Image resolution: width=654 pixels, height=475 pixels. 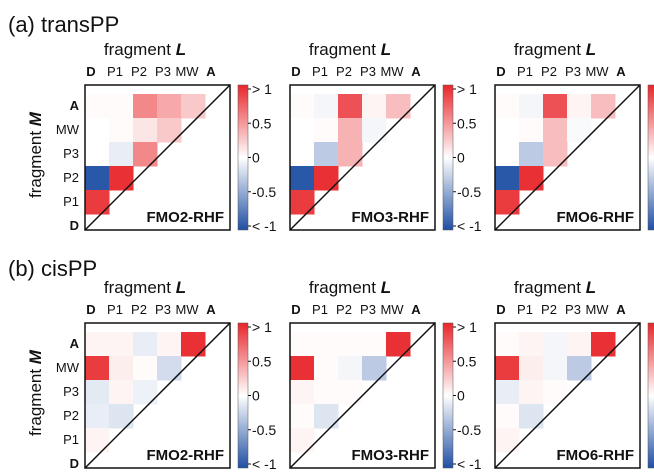 What do you see at coordinates (262, 123) in the screenshot?
I see `colorbar-tick-label: 0.5` at bounding box center [262, 123].